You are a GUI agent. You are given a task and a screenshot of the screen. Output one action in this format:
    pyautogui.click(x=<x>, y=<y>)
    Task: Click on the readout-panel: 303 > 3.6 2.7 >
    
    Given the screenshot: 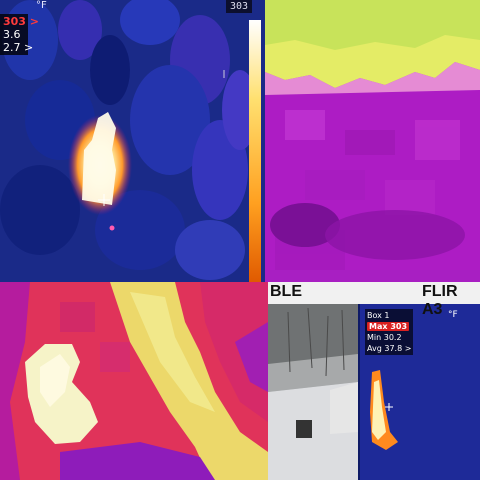 What is the action you would take?
    pyautogui.click(x=20, y=34)
    